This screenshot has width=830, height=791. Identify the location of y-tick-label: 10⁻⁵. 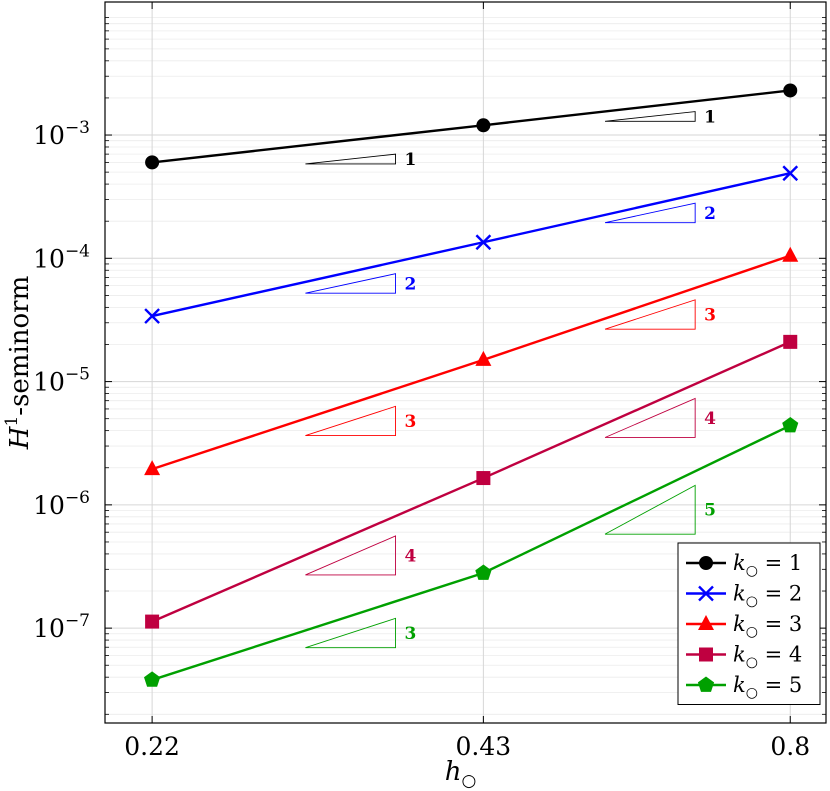
(61, 381).